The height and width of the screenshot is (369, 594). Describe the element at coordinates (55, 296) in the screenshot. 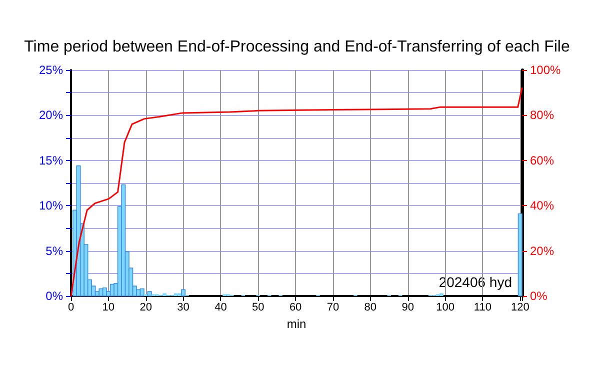

I see `y-tick-label: 0%` at that location.